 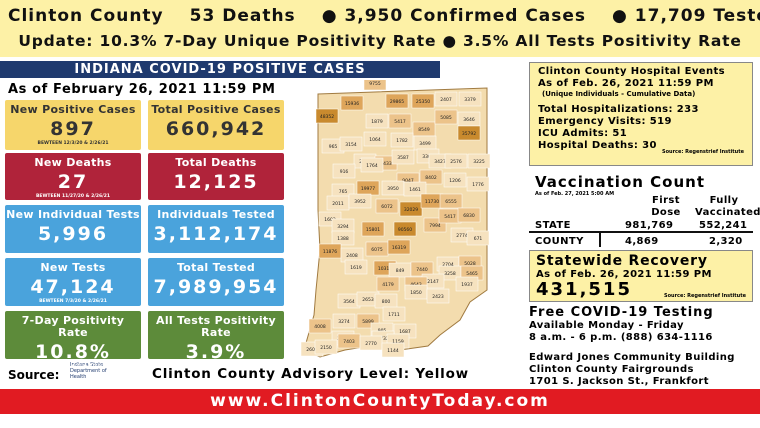 What do you see at coordinates (686, 16) in the screenshot?
I see `banner-item: ● 17,709 Tested` at bounding box center [686, 16].